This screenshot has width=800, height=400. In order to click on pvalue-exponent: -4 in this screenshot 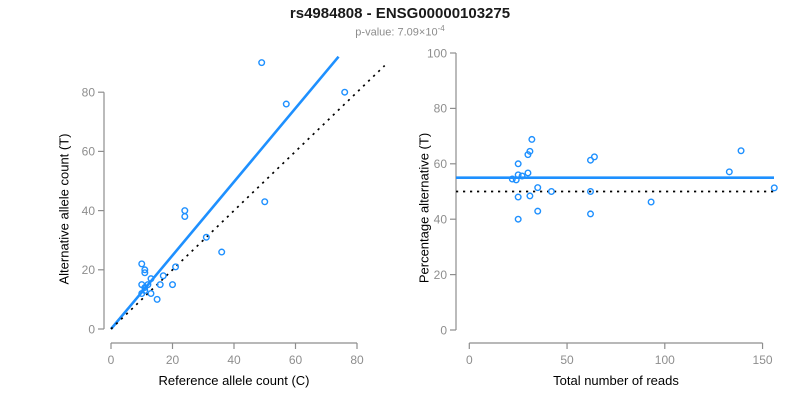, I will do `click(441, 28)`.